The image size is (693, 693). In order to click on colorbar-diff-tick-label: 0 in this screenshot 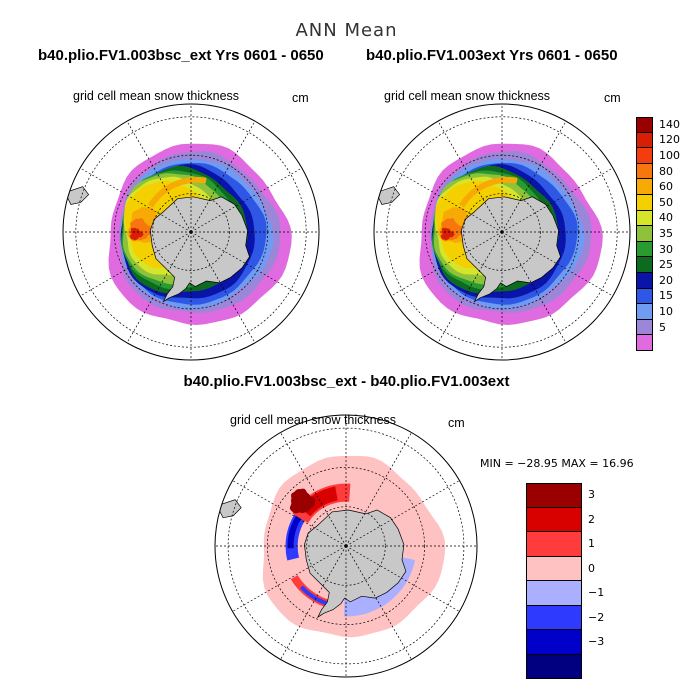, I will do `click(591, 568)`.